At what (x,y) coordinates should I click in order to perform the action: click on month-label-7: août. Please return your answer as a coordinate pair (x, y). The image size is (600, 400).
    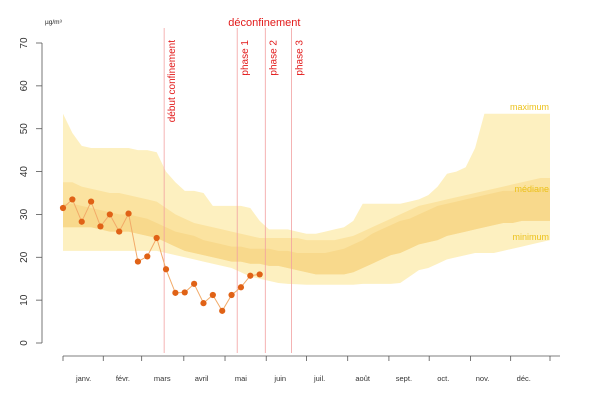
    Looking at the image, I should click on (363, 378).